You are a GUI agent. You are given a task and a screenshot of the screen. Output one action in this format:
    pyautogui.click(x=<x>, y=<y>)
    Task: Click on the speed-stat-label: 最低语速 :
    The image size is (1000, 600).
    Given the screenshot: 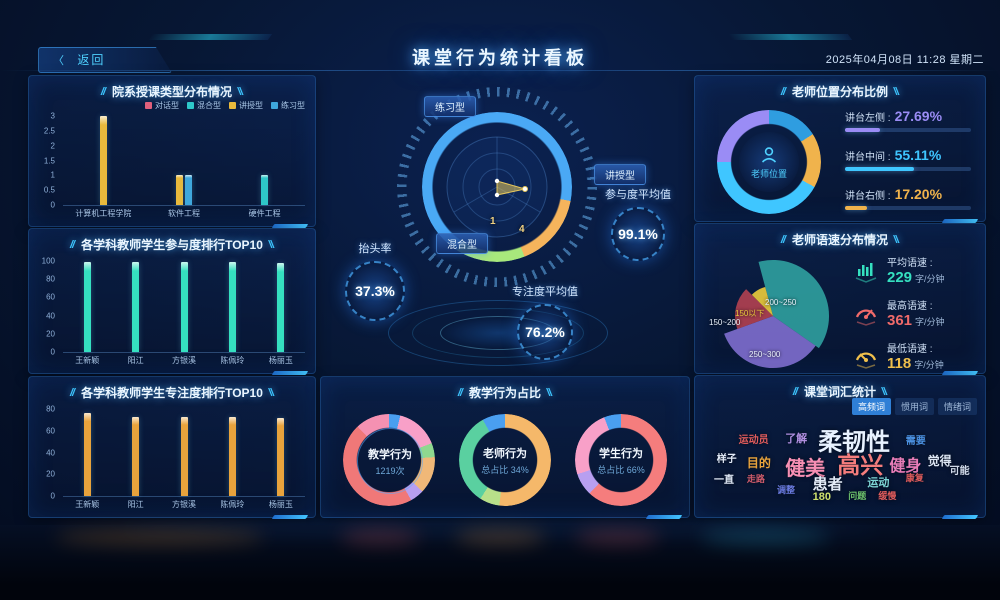 What is the action you would take?
    pyautogui.click(x=910, y=349)
    